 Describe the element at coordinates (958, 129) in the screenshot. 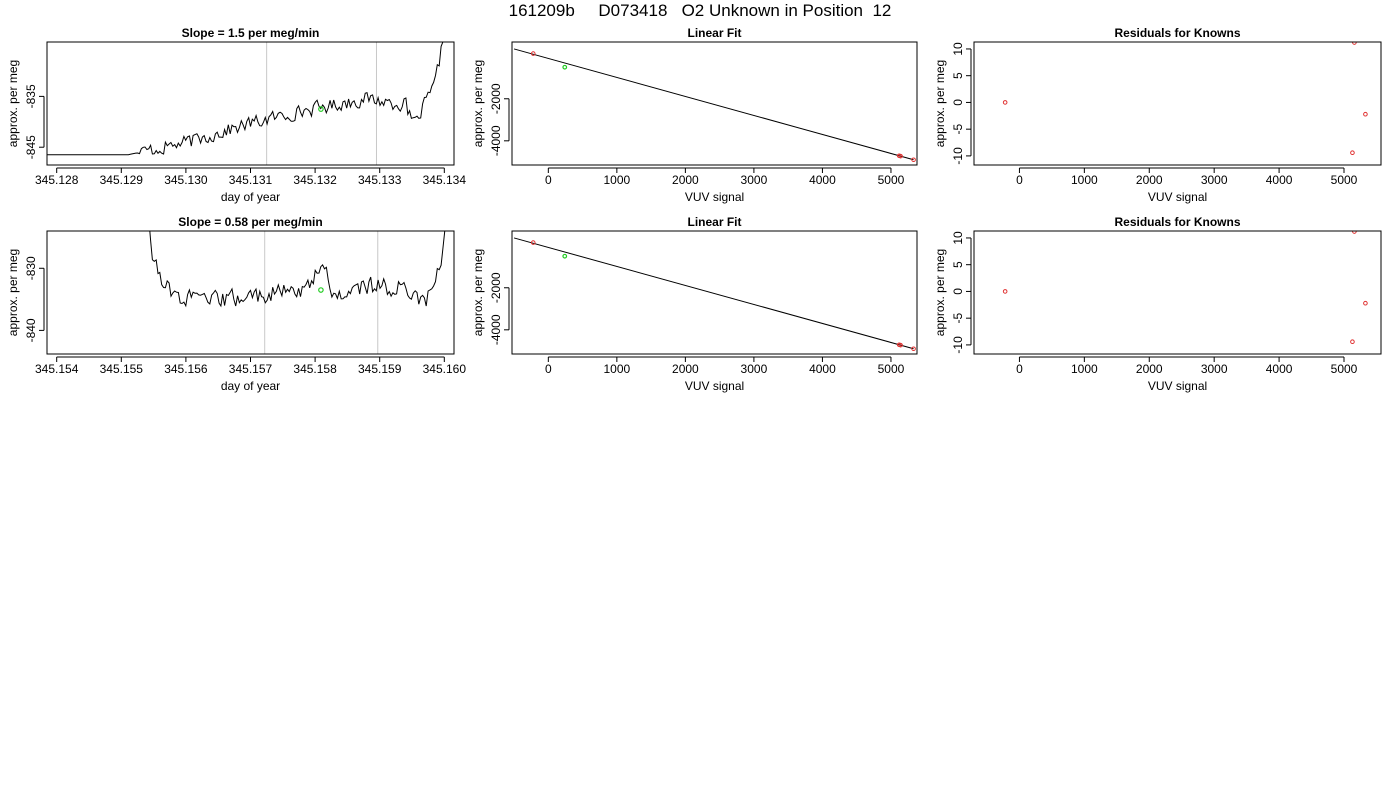

I see `y-tick-label: -5` at that location.